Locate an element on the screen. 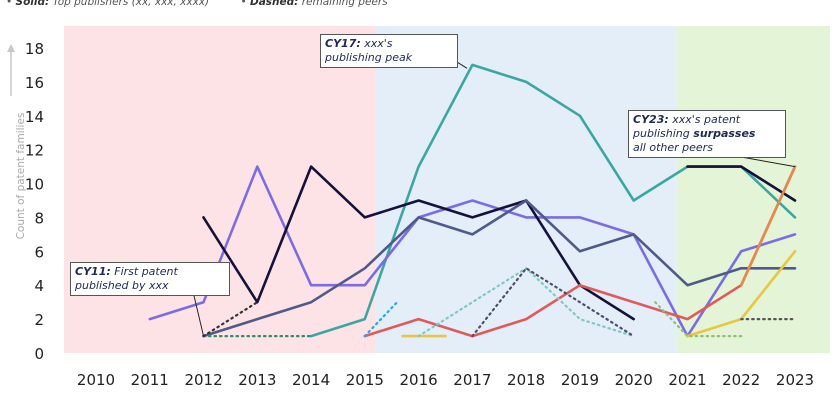  x-tick-label-2010: 2010 is located at coordinates (96, 380).